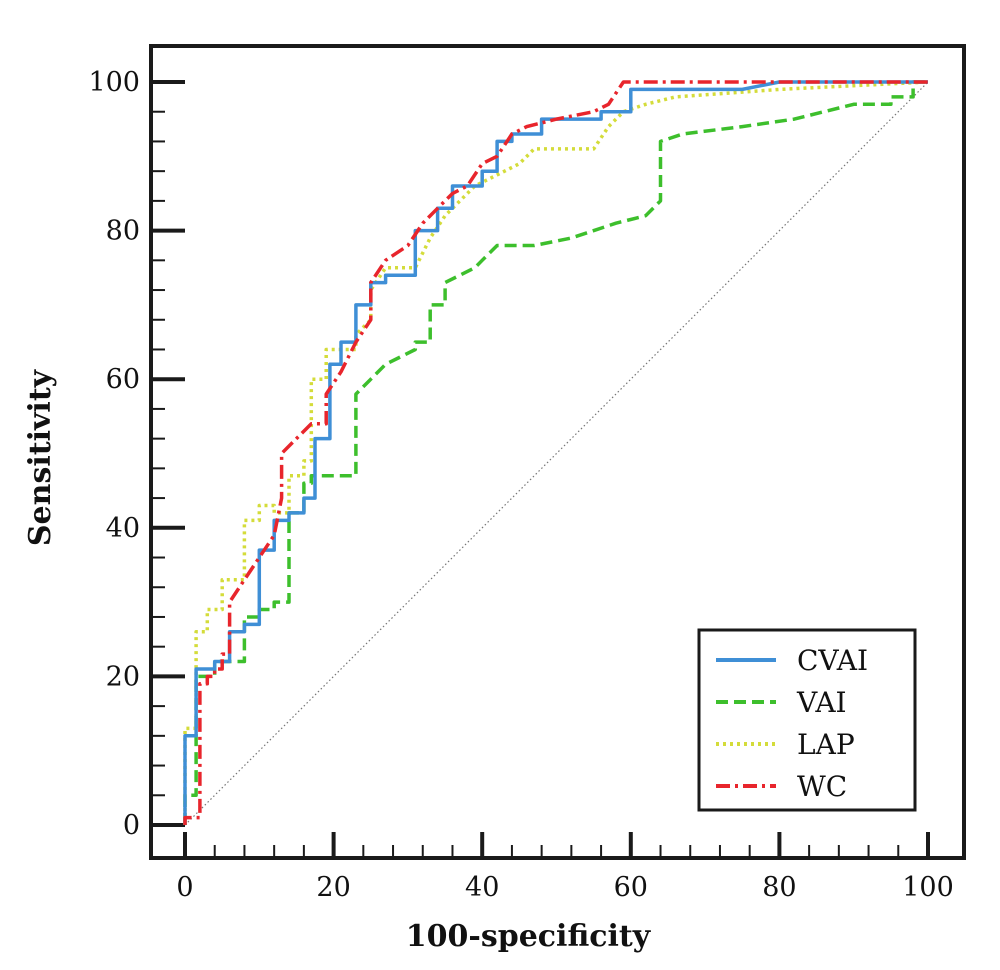 The height and width of the screenshot is (970, 1000). Describe the element at coordinates (40, 457) in the screenshot. I see `y-axis-title: Sensitivity` at that location.